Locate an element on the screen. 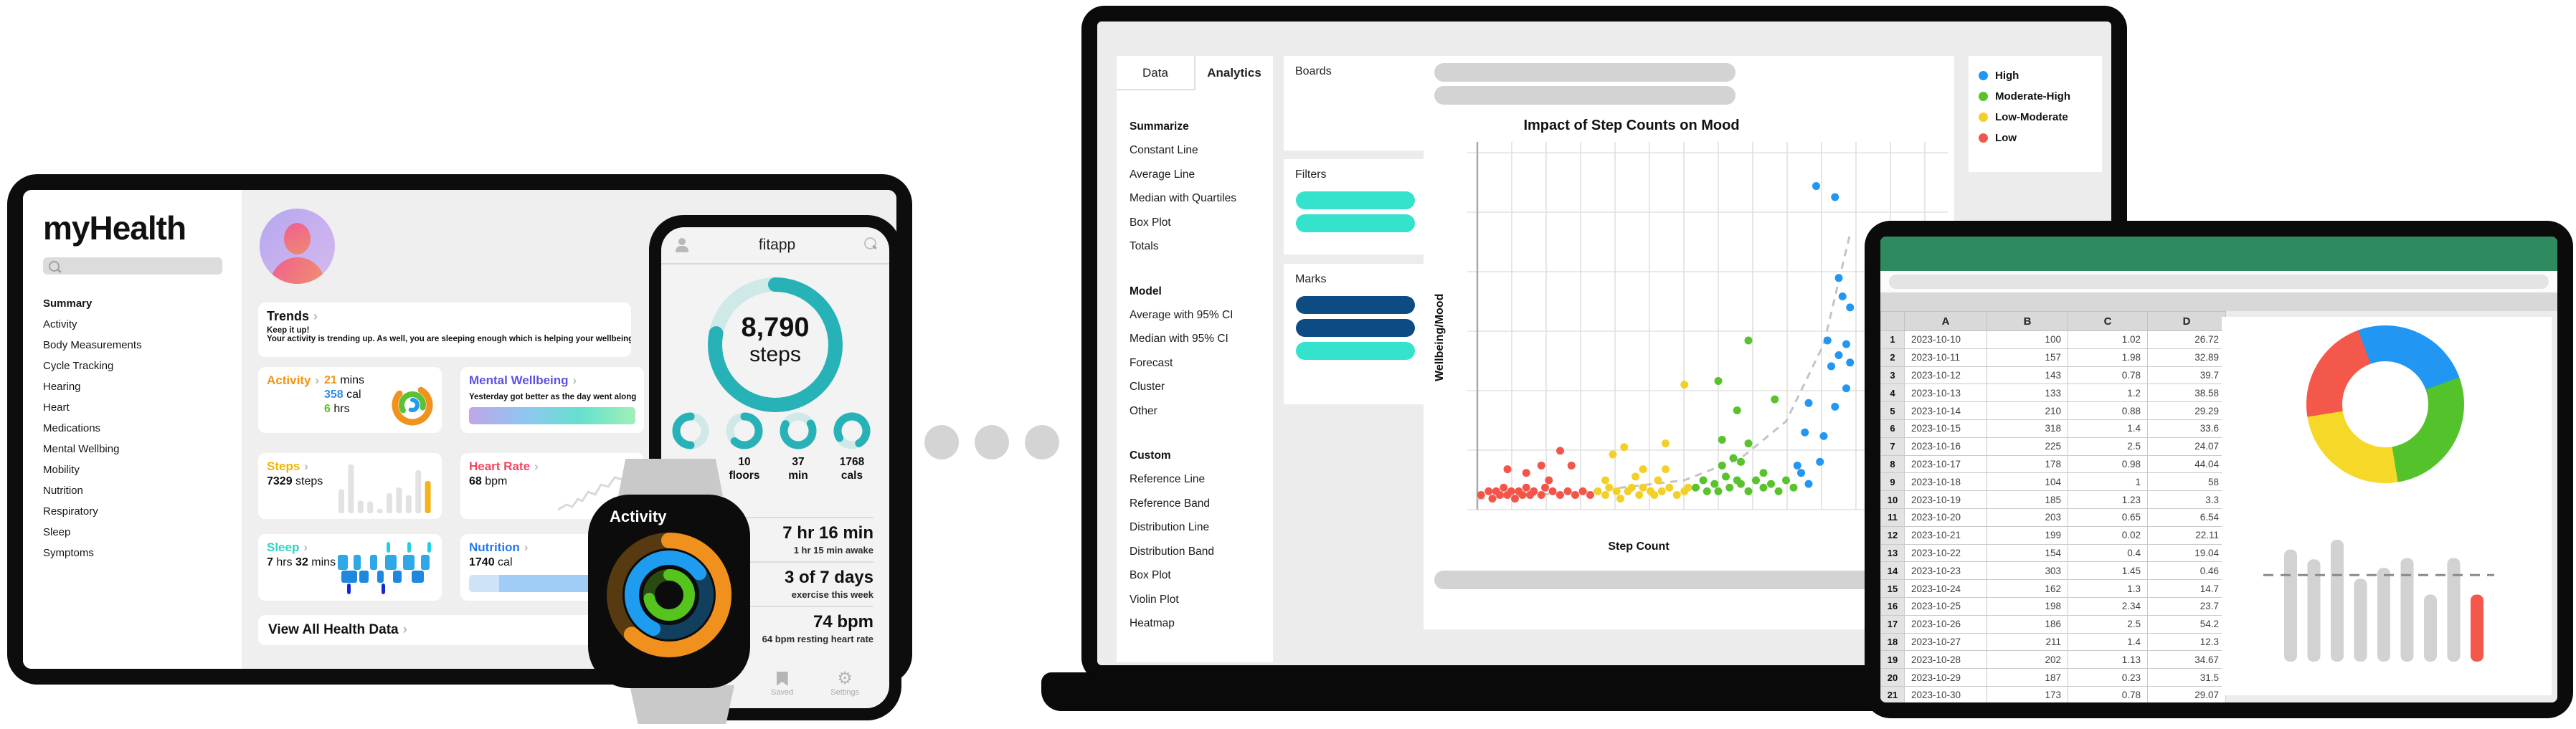 This screenshot has height=729, width=2576. analytics-item-average-line: Average Line is located at coordinates (1162, 174).